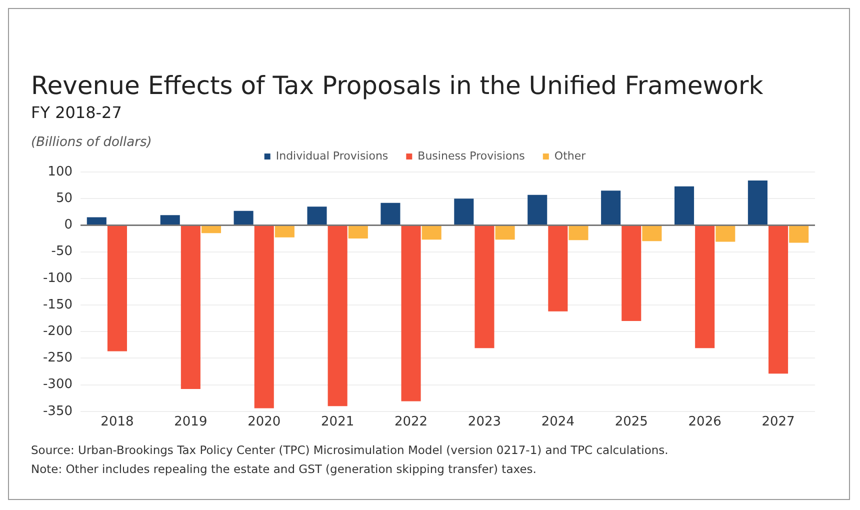  What do you see at coordinates (57, 331) in the screenshot?
I see `y-tick-label: -200` at bounding box center [57, 331].